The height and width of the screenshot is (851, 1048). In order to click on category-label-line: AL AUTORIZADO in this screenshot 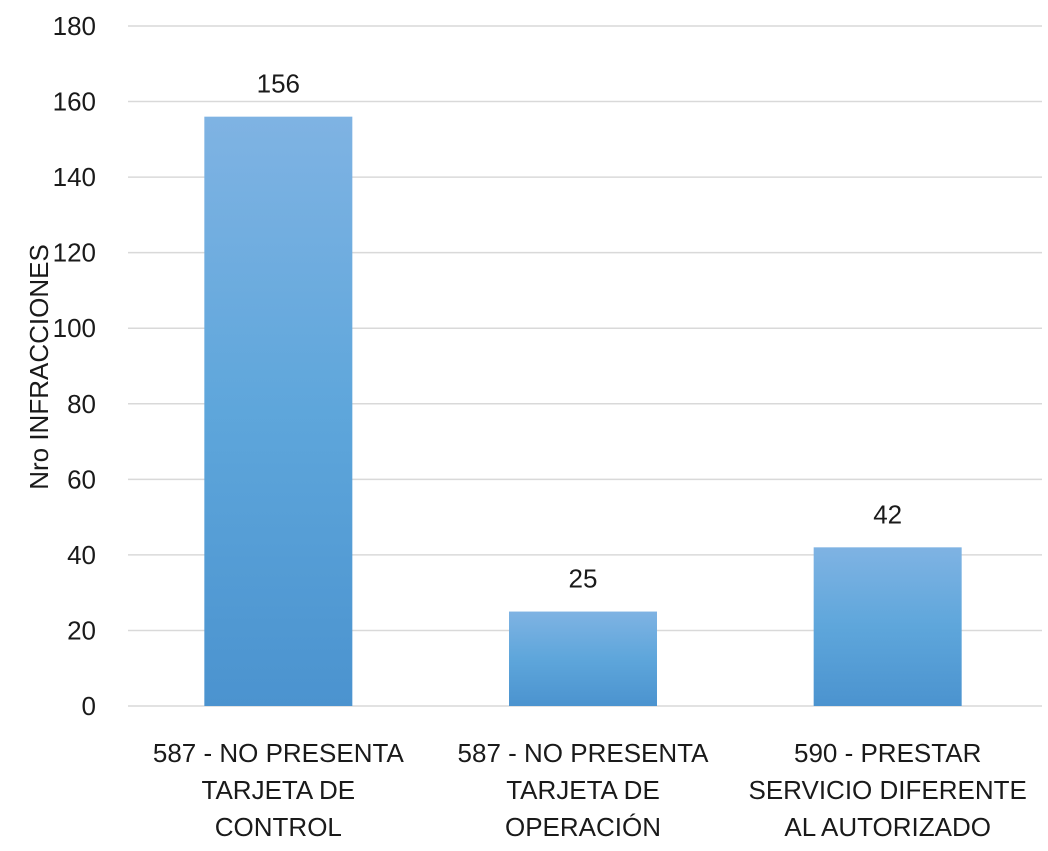, I will do `click(887, 827)`.